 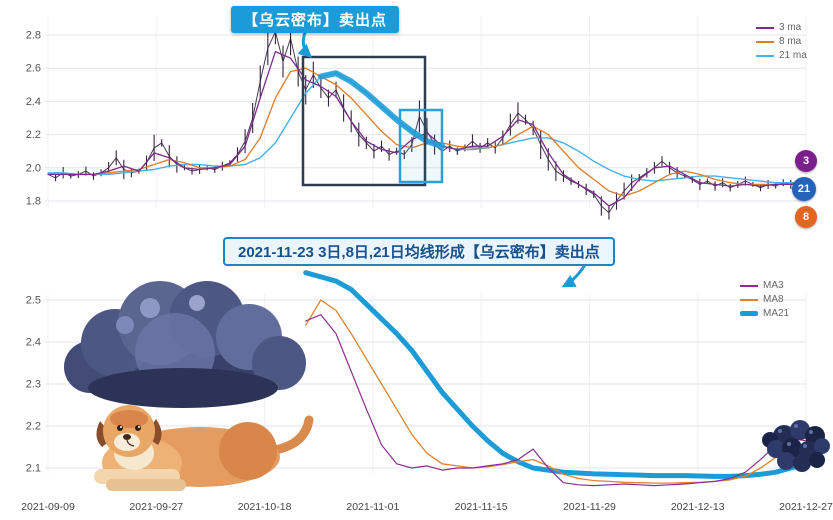 What do you see at coordinates (804, 189) in the screenshot?
I see `ma21-endpoint-badge: 21` at bounding box center [804, 189].